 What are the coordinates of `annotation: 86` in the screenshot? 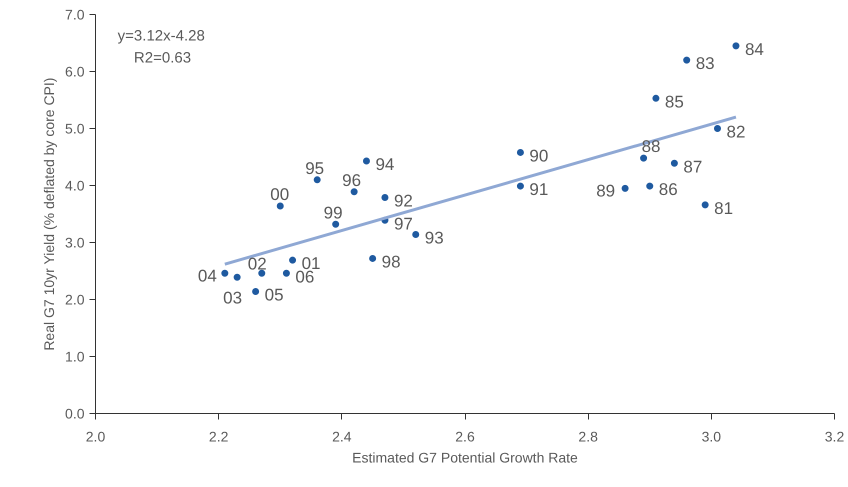 It's located at (668, 190).